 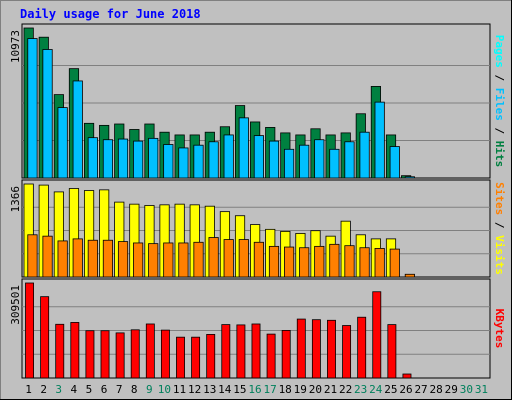 I want to click on x-tick-label-day-1: 1, so click(x=28, y=389).